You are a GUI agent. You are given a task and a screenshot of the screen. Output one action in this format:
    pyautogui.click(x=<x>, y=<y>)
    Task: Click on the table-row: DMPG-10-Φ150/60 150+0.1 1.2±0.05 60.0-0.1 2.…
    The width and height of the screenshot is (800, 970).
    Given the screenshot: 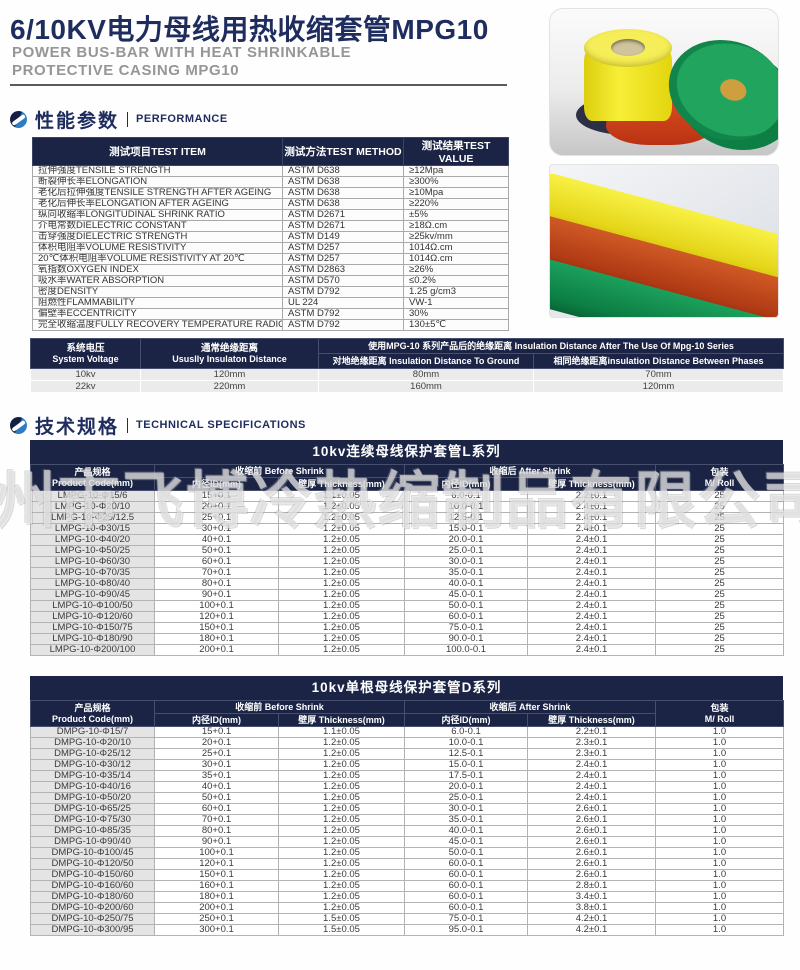 What is the action you would take?
    pyautogui.click(x=407, y=875)
    